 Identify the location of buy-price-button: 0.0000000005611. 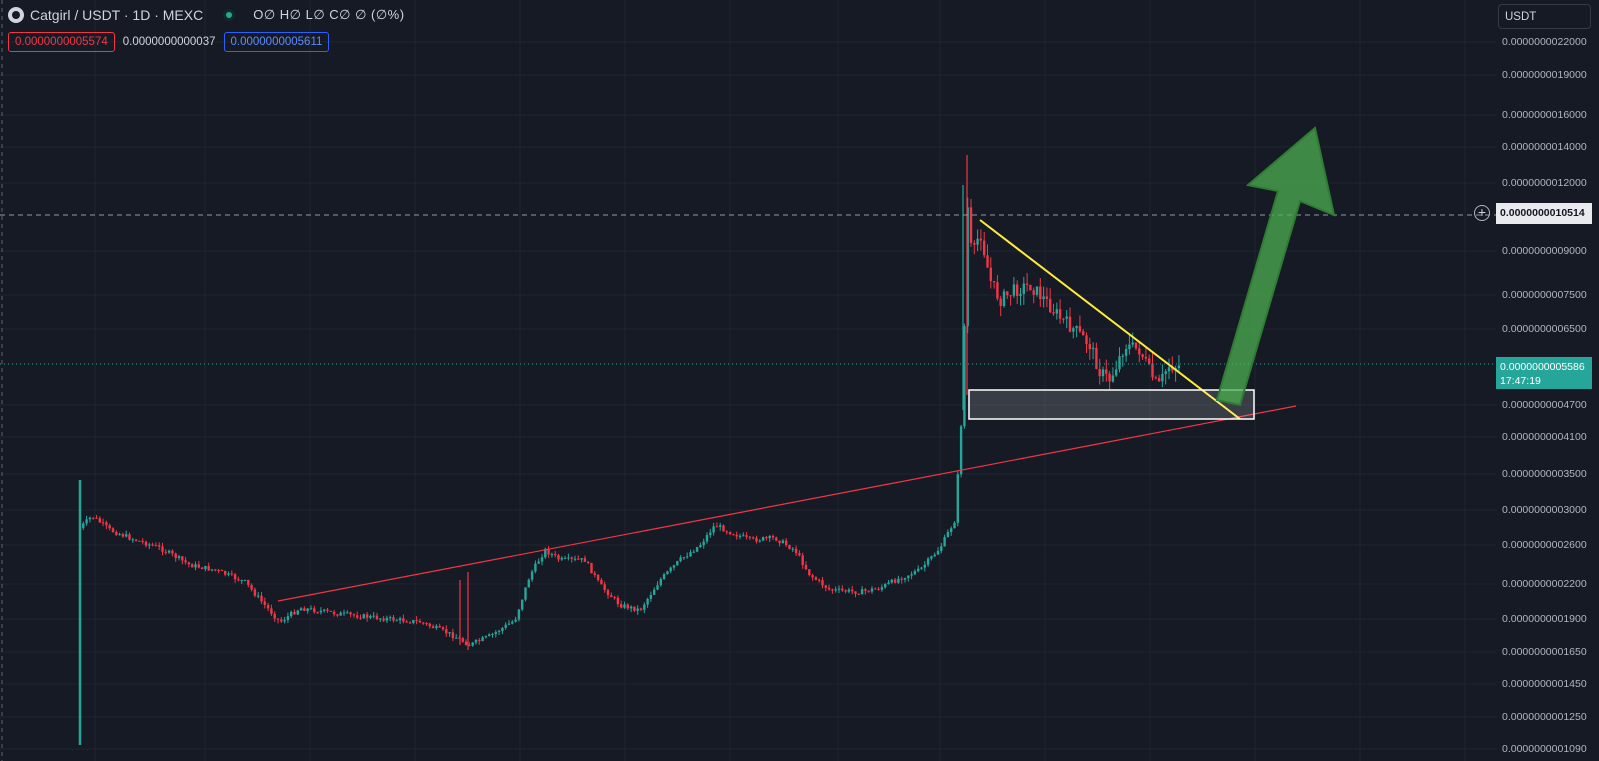
(276, 42).